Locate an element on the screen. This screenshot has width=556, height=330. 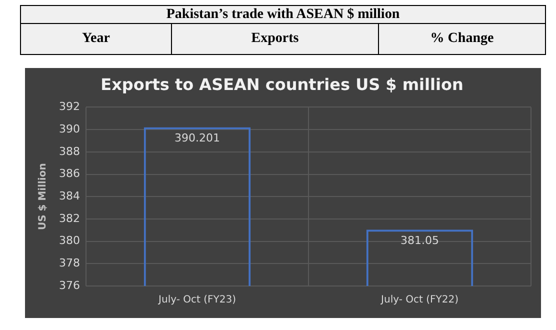
chart-title: Exports to ASEAN countries US $ million is located at coordinates (282, 84).